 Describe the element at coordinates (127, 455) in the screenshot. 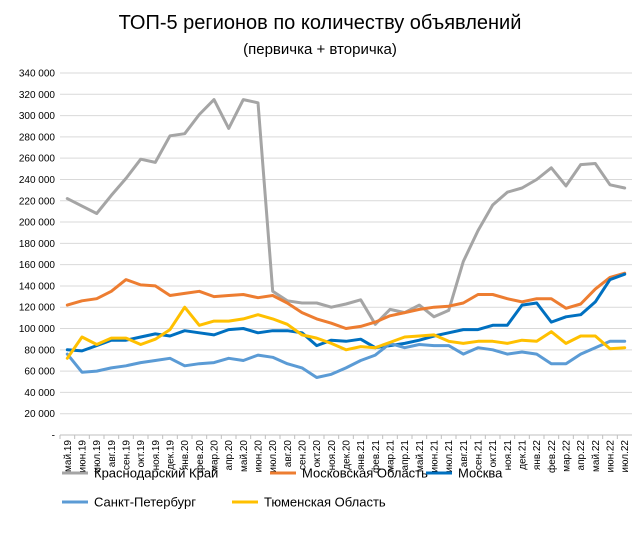

I see `x-tick-label: сен.19` at that location.